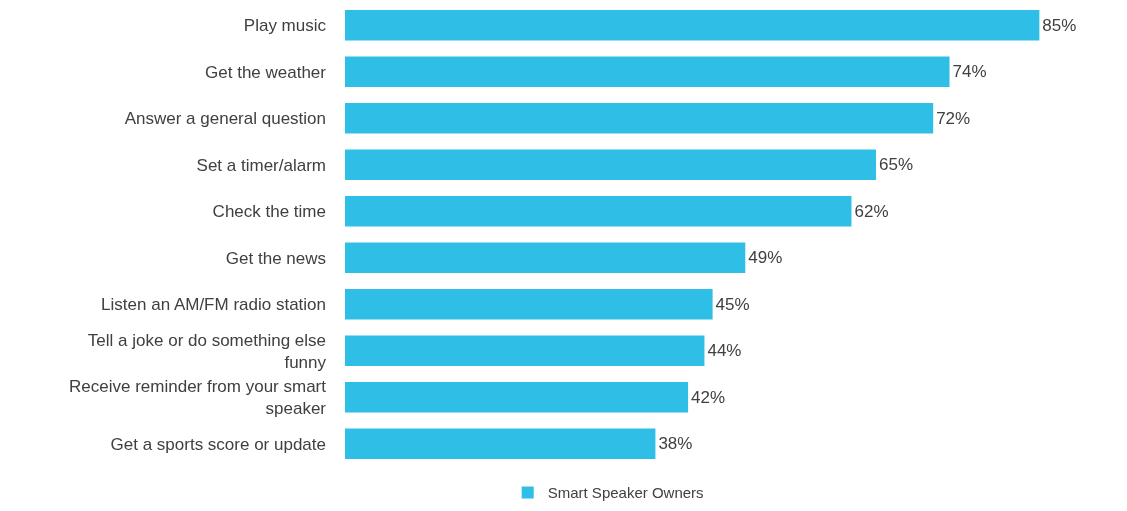 Image resolution: width=1127 pixels, height=511 pixels. I want to click on y-tick-label: Get a sports score or update, so click(218, 444).